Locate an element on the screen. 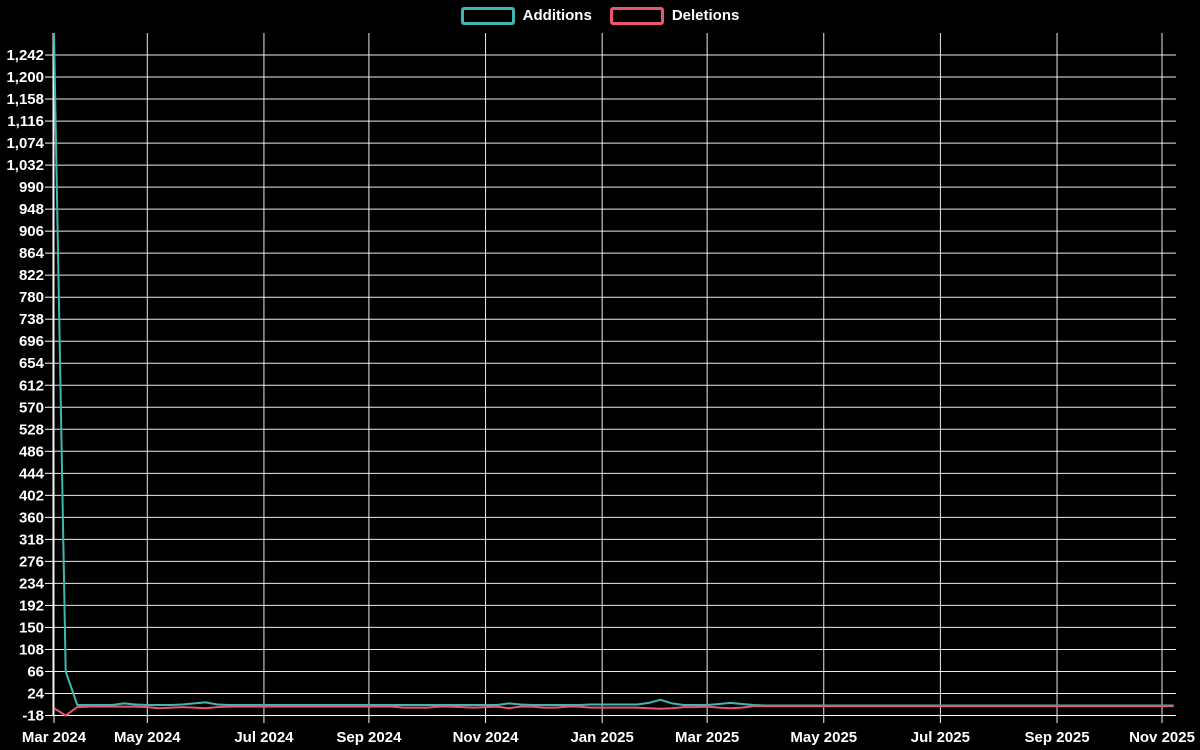 The width and height of the screenshot is (1200, 750). deletions-line is located at coordinates (613, 711).